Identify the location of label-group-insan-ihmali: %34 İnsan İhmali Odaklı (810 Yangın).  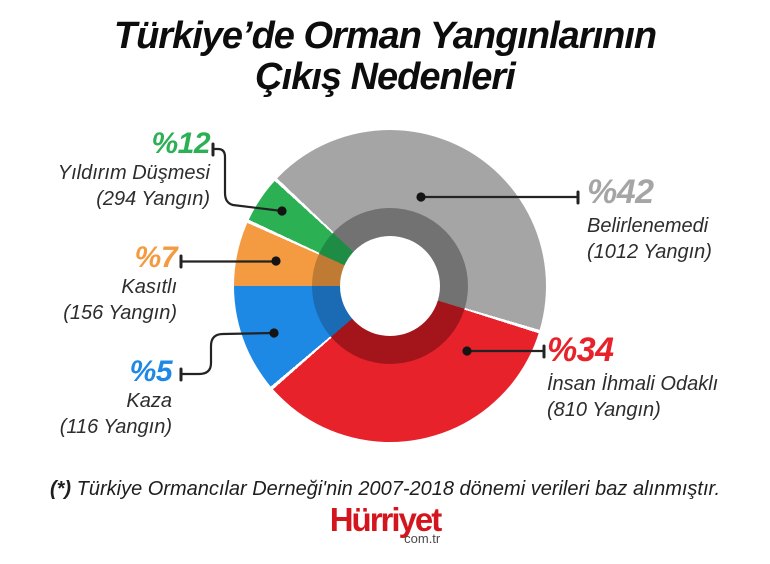
(632, 377).